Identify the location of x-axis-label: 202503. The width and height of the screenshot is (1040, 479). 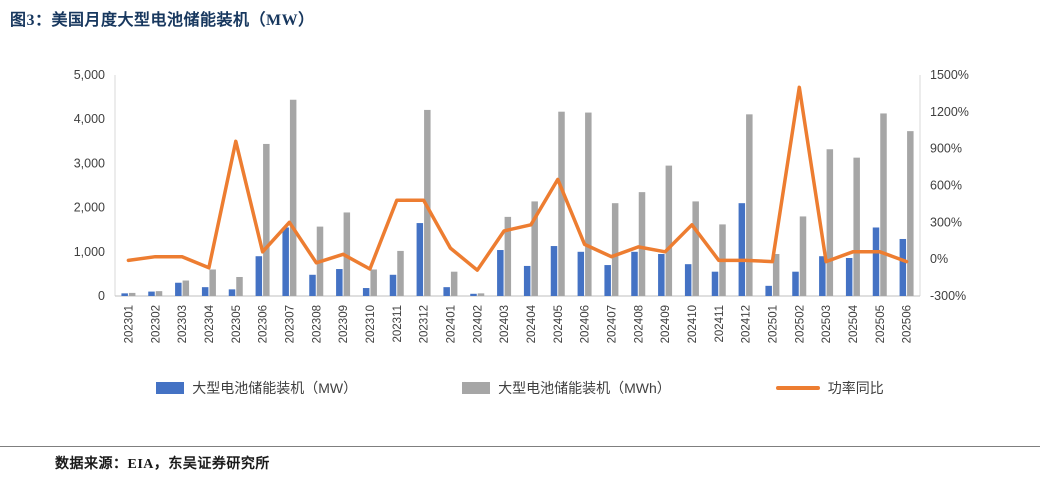
(827, 324).